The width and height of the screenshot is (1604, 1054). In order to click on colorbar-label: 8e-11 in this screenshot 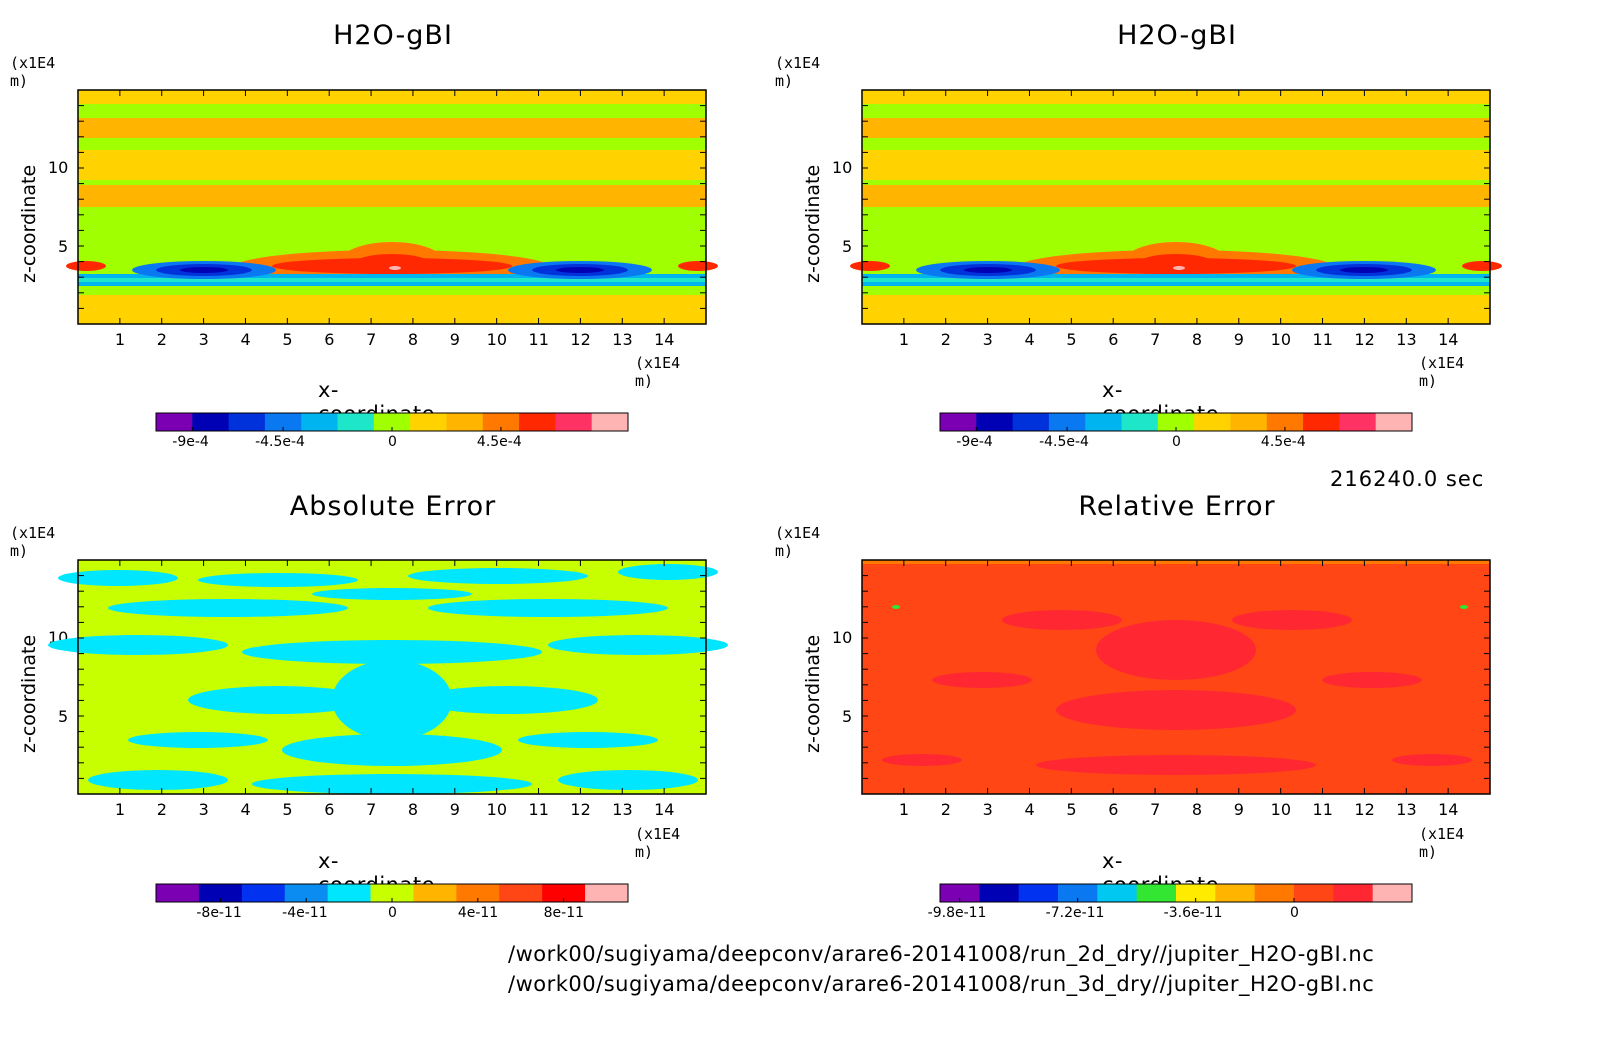, I will do `click(564, 913)`.